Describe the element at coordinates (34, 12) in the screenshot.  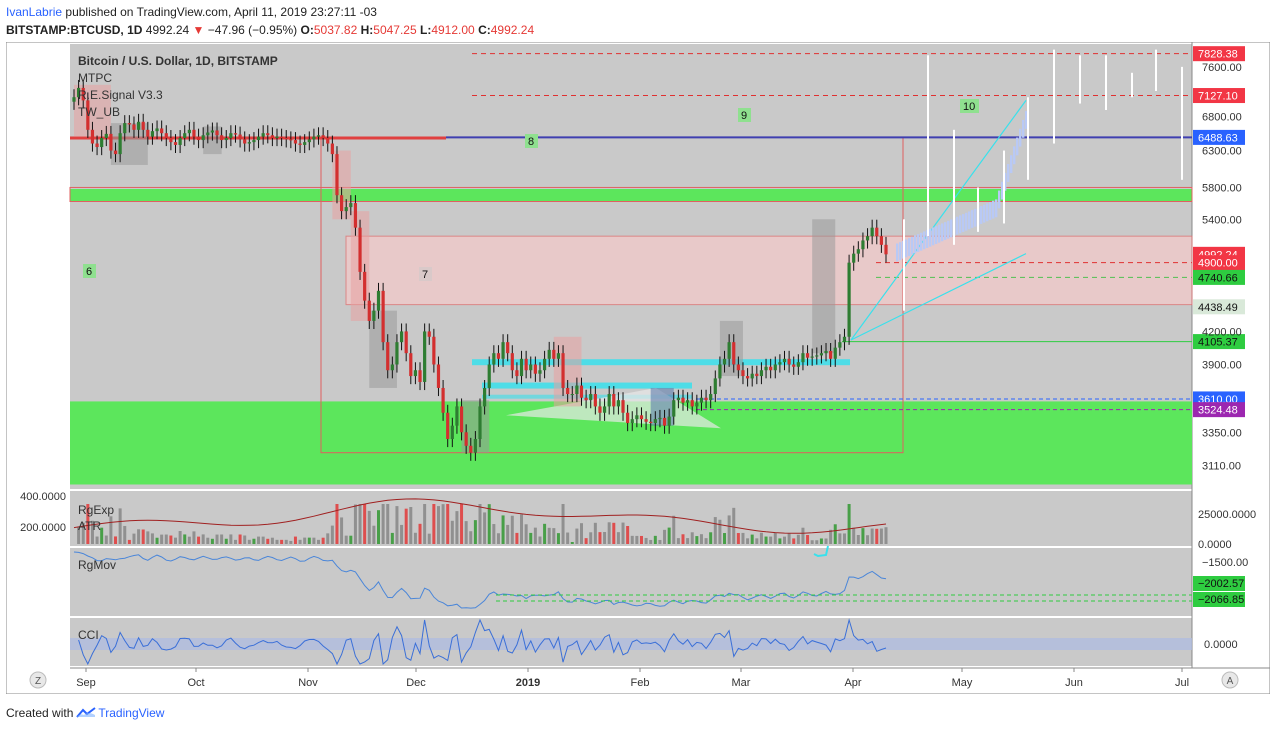
I see `author-link: IvanLabrie` at that location.